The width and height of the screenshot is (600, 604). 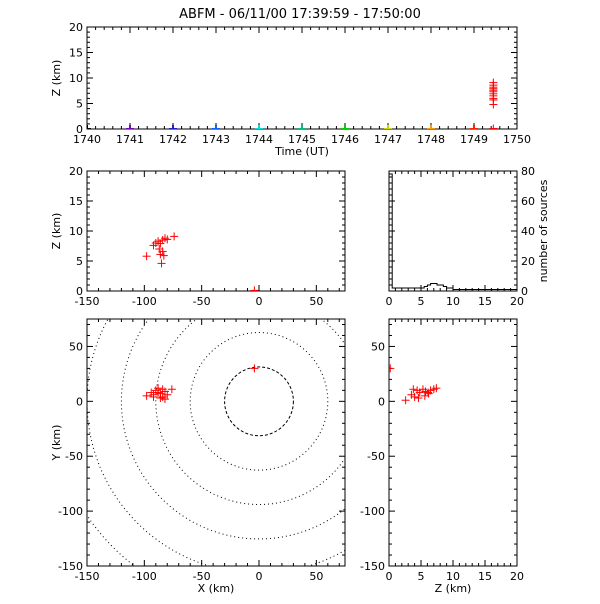 I want to click on z-y-ytick-label: 0, so click(x=381, y=401).